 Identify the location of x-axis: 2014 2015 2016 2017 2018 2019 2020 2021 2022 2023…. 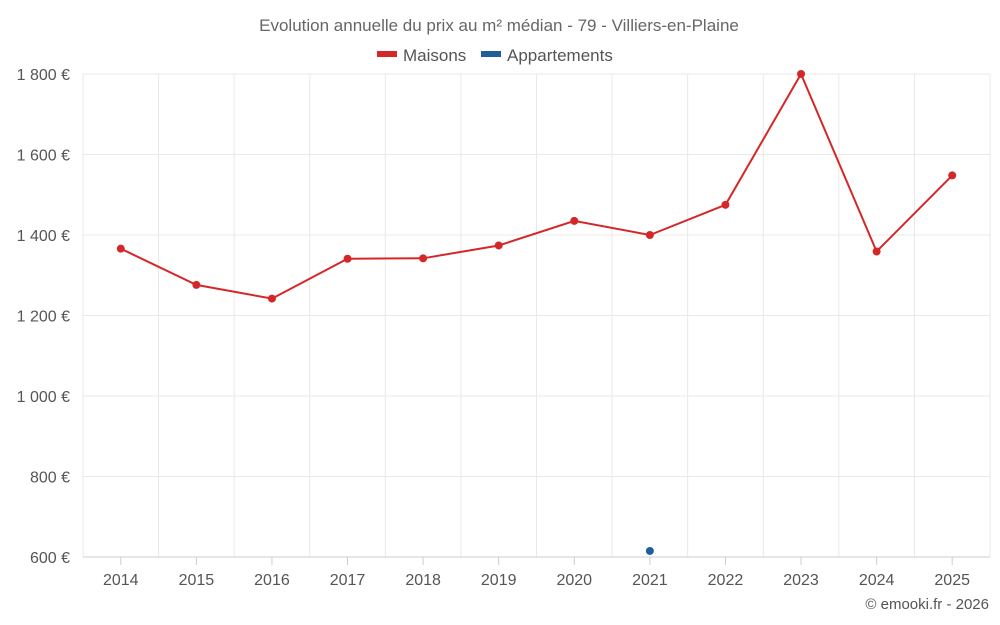
(536, 572).